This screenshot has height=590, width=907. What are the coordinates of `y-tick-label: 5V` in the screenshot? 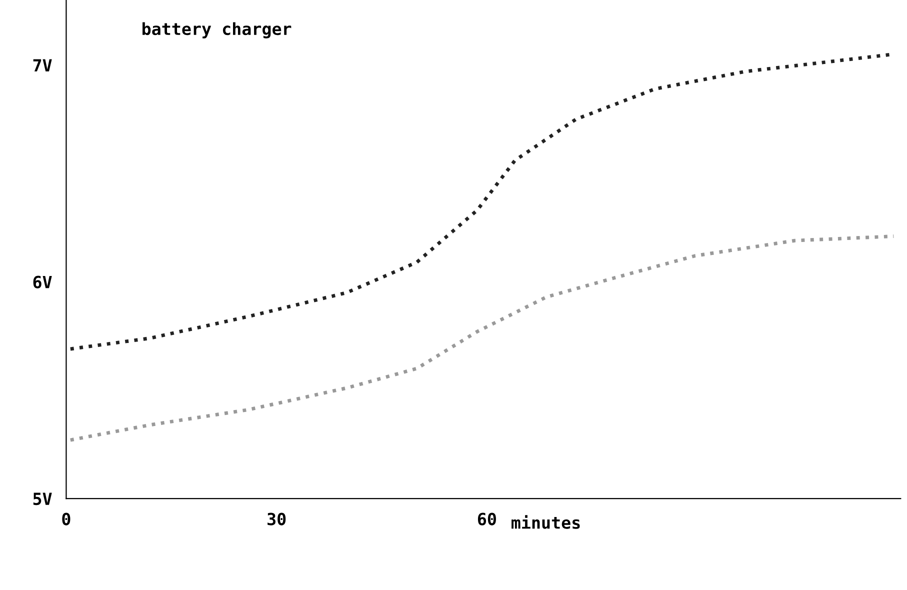 It's located at (42, 499).